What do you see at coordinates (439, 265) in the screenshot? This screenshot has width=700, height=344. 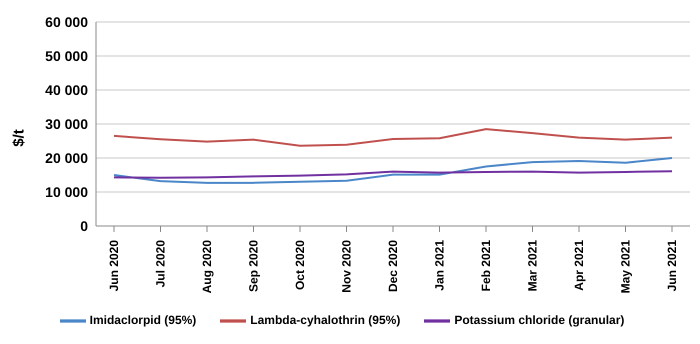 I see `x-tick-label: Jan 2021` at bounding box center [439, 265].